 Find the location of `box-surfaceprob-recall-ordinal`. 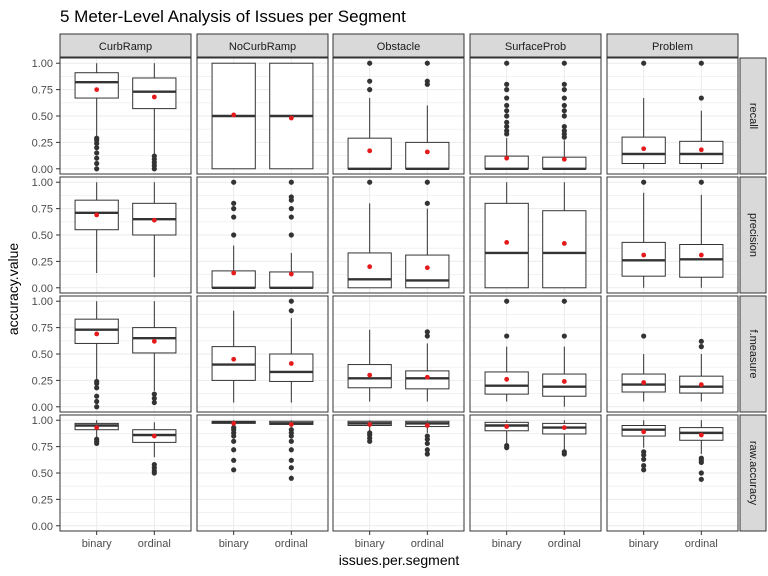

box-surfaceprob-recall-ordinal is located at coordinates (564, 115).